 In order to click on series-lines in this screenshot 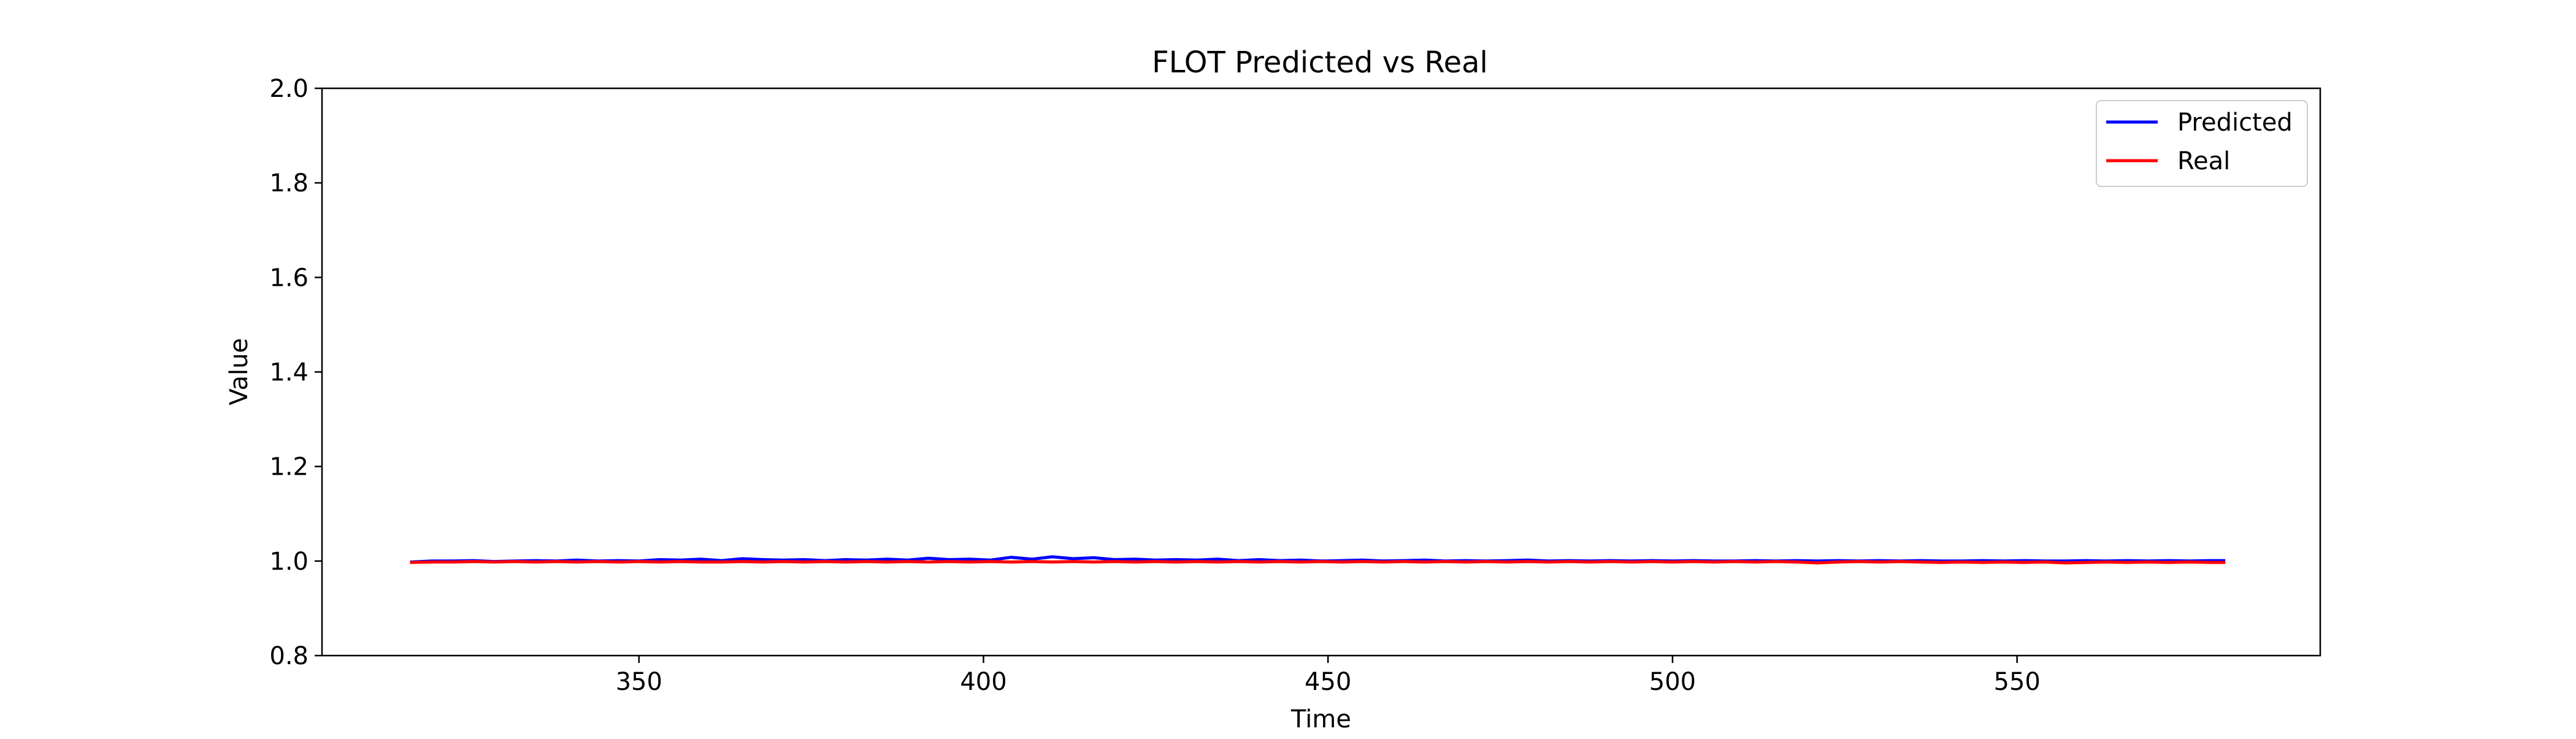, I will do `click(1318, 560)`.